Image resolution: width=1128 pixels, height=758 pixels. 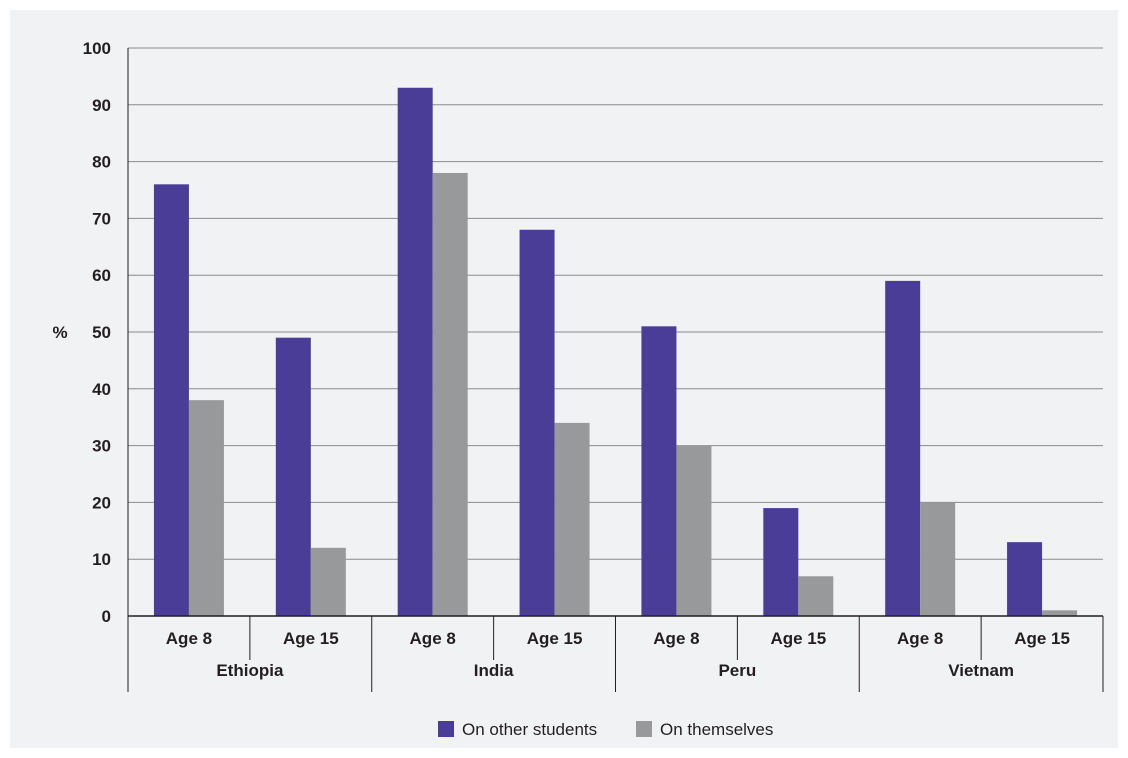 What do you see at coordinates (97, 48) in the screenshot?
I see `y-tick-label-100: 100` at bounding box center [97, 48].